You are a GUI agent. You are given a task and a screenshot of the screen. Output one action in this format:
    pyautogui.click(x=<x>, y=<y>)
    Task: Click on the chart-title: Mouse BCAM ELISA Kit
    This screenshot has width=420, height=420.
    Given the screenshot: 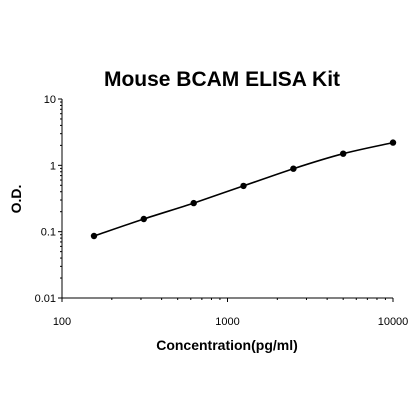 What is the action you would take?
    pyautogui.click(x=222, y=79)
    